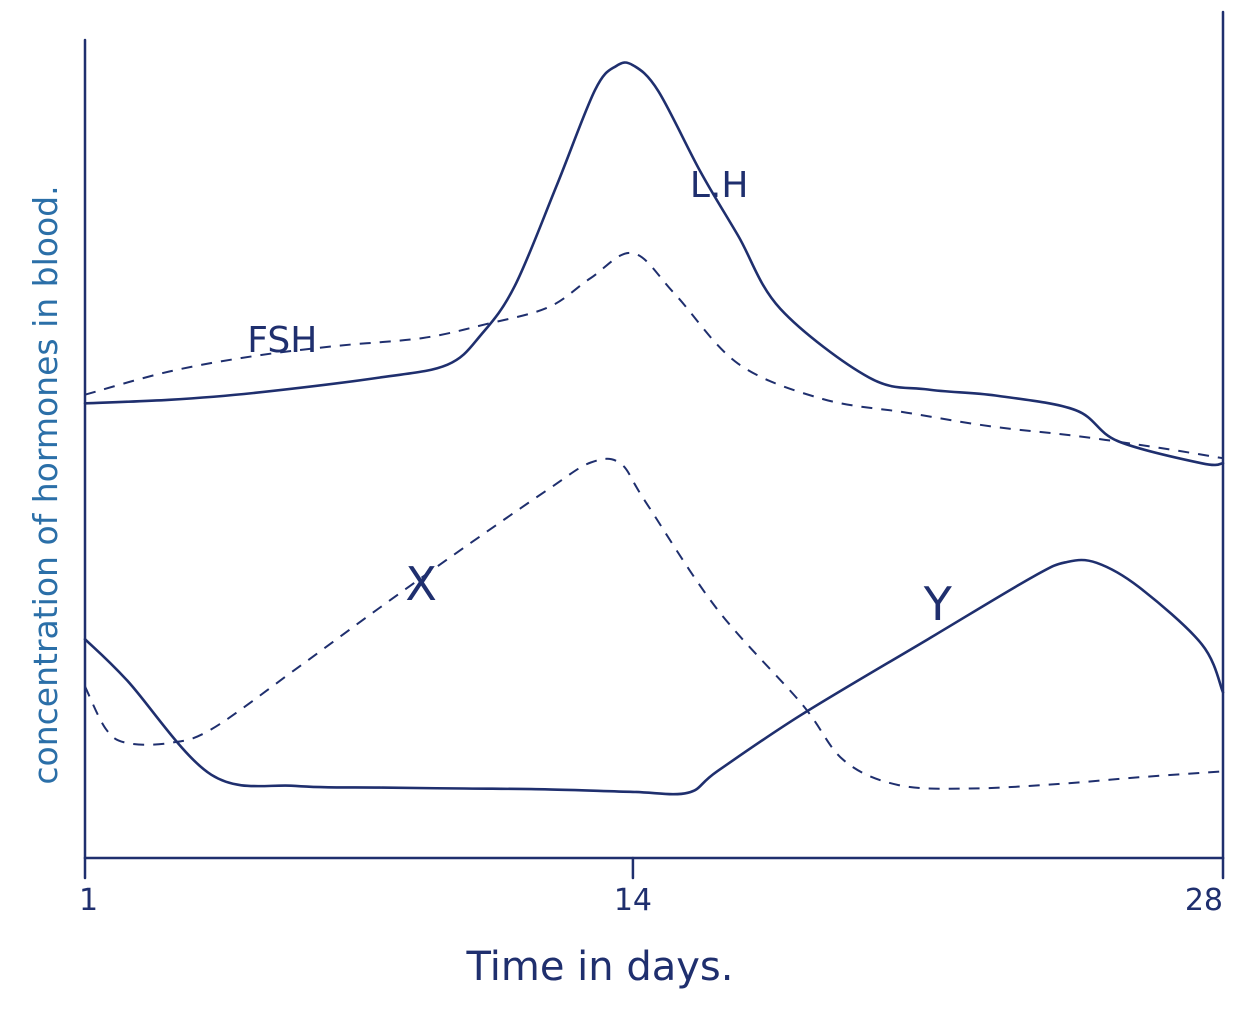 The width and height of the screenshot is (1245, 1011). What do you see at coordinates (45, 484) in the screenshot?
I see `y-axis-label: concentration of hormones in blood.` at bounding box center [45, 484].